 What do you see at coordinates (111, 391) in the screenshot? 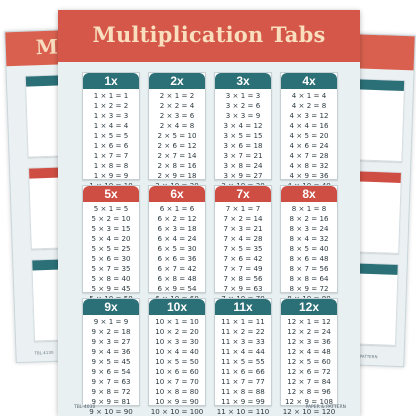
I see `table-line: 9 × 8 = 72` at bounding box center [111, 391].